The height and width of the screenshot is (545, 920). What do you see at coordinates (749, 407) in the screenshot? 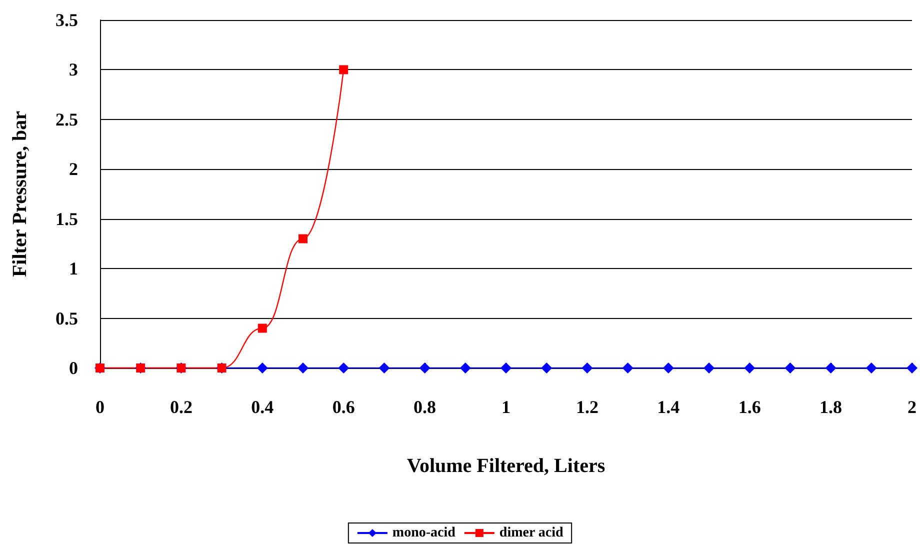
I see `x-tick-label: 1.6` at bounding box center [749, 407].